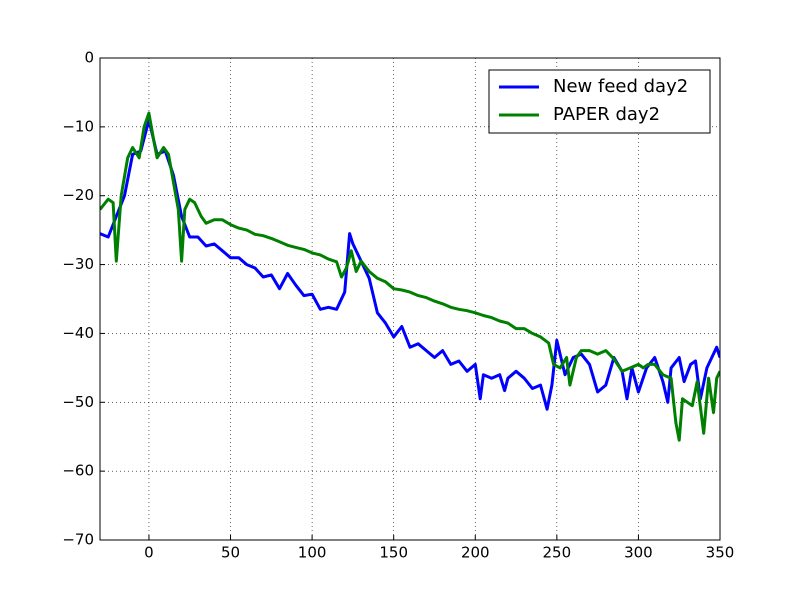 The width and height of the screenshot is (800, 604). Describe the element at coordinates (78, 126) in the screenshot. I see `y-tick-label: −10` at that location.